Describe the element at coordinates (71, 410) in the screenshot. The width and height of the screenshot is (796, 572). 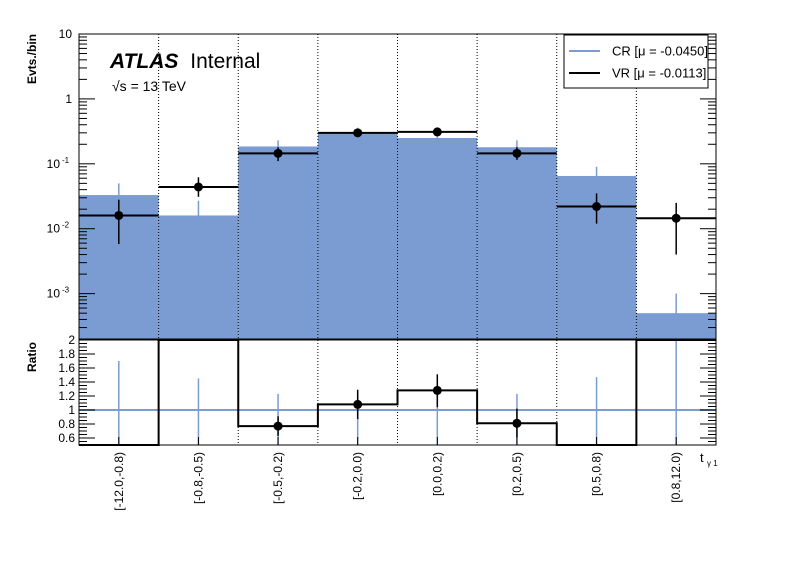
I see `ratio-ytick-label-5: 1` at that location.